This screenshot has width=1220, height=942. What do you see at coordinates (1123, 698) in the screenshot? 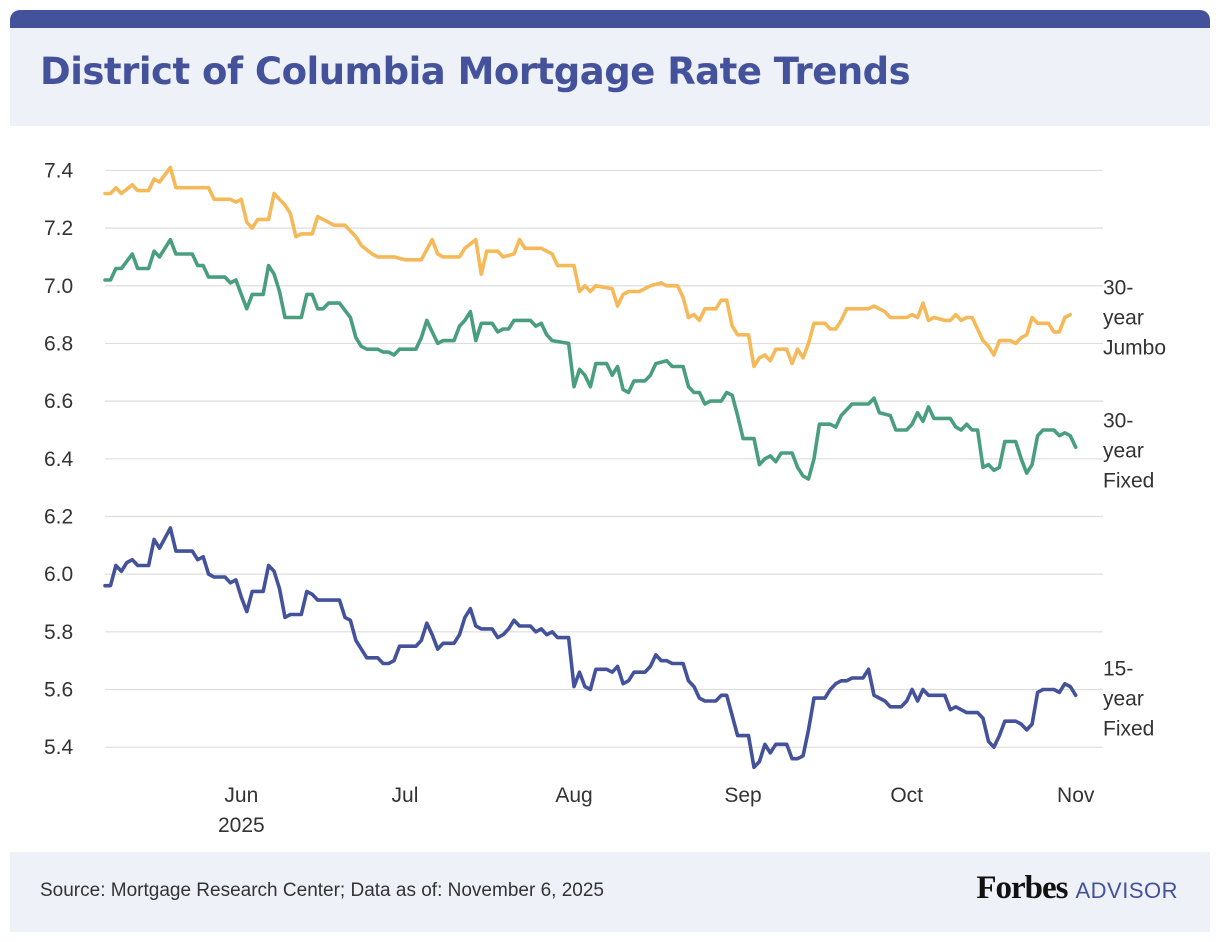
I see `series-label-15-year-fixed-1: year` at bounding box center [1123, 698].